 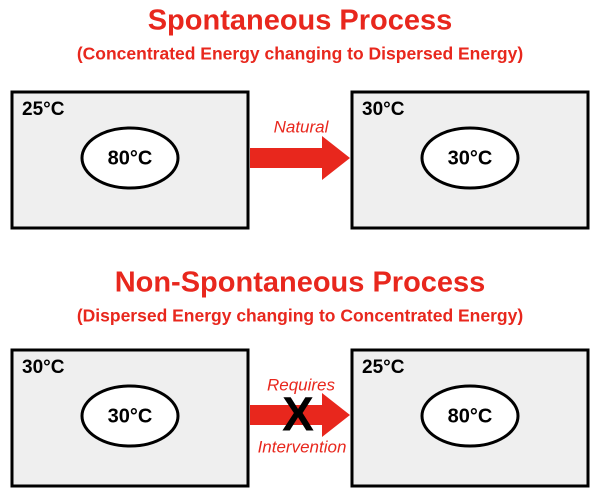 What do you see at coordinates (301, 384) in the screenshot?
I see `arrow-label: Requires` at bounding box center [301, 384].